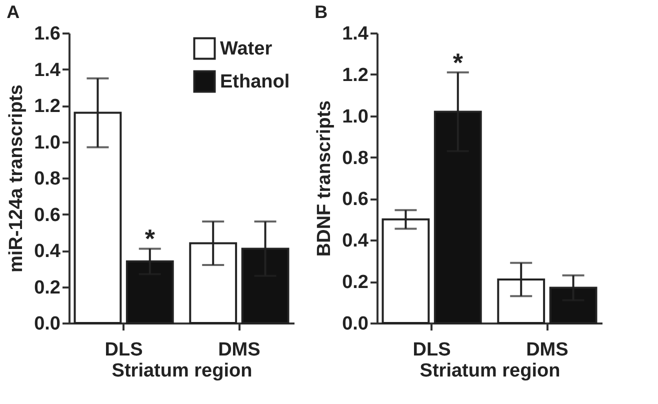 The height and width of the screenshot is (404, 658). I want to click on y-tick-label: 1.6, so click(47, 34).